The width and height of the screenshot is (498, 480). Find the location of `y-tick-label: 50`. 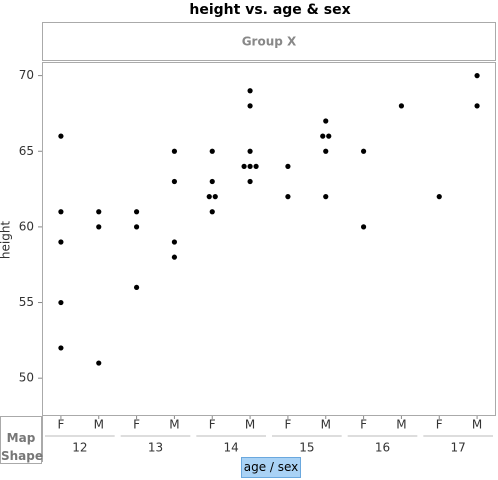

y-tick-label: 50 is located at coordinates (26, 378).